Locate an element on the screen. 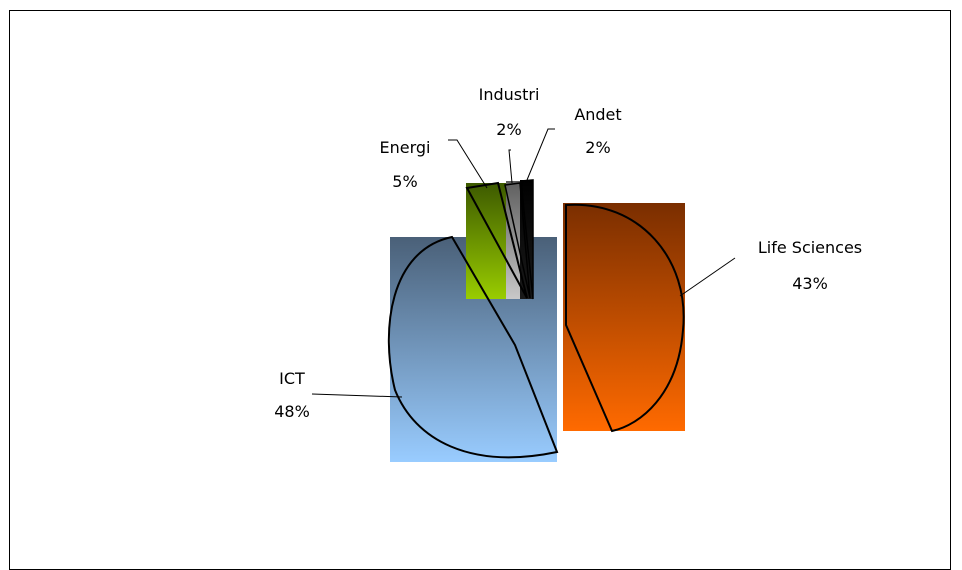 This screenshot has width=962, height=570. slice-industri is located at coordinates (517, 240).